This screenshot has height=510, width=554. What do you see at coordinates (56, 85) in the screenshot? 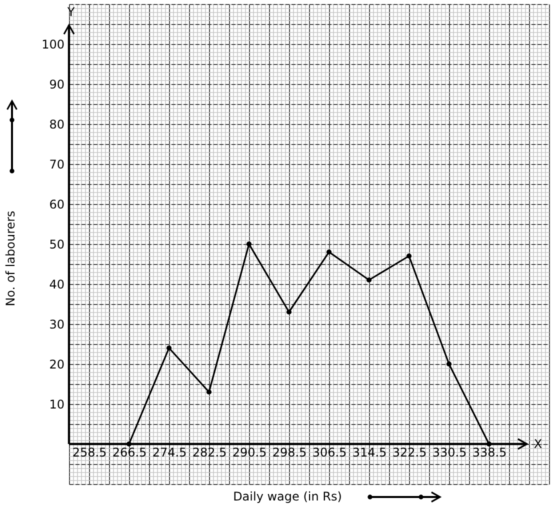
I see `y-tick-label: 90` at bounding box center [56, 85].